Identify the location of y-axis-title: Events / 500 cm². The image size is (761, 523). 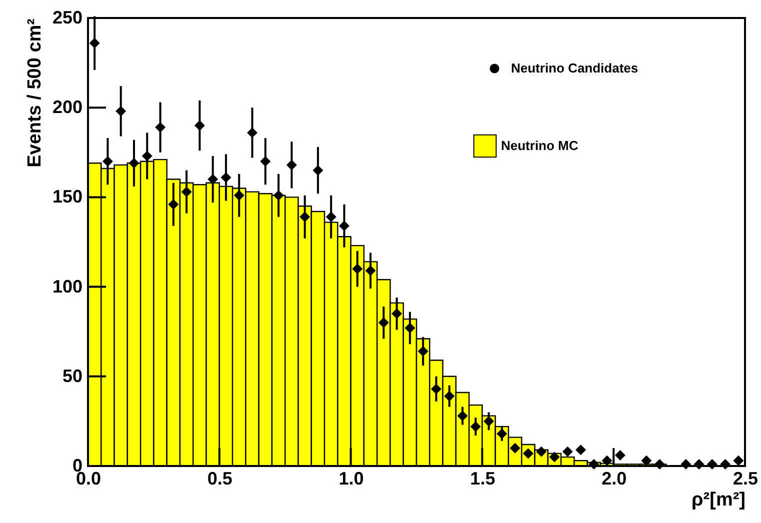
(35, 93).